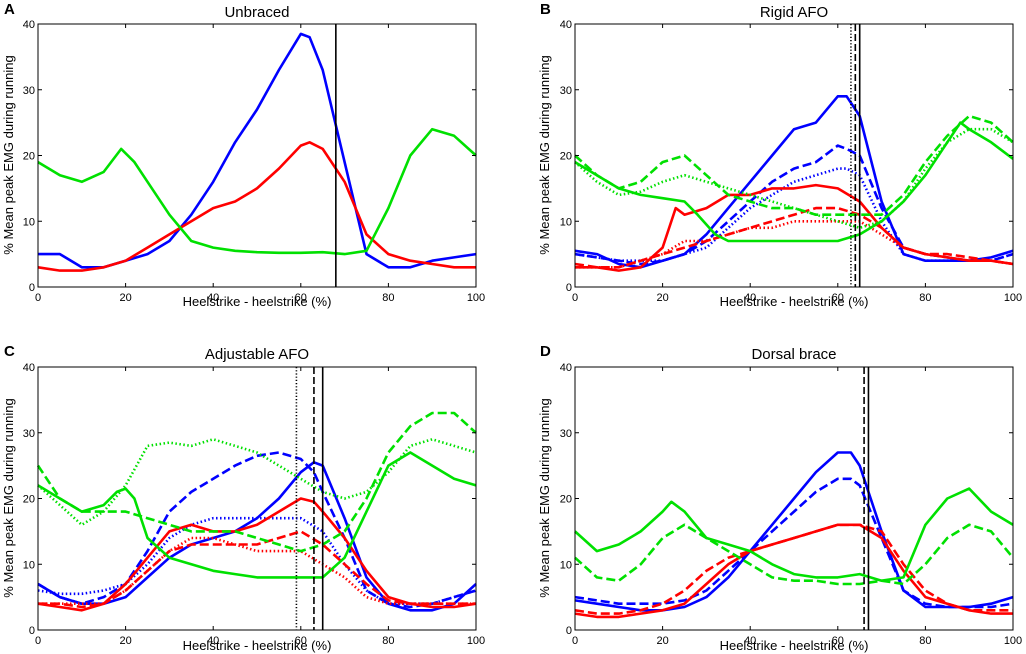  Describe the element at coordinates (257, 570) in the screenshot. I see `series-red-dotted` at that location.